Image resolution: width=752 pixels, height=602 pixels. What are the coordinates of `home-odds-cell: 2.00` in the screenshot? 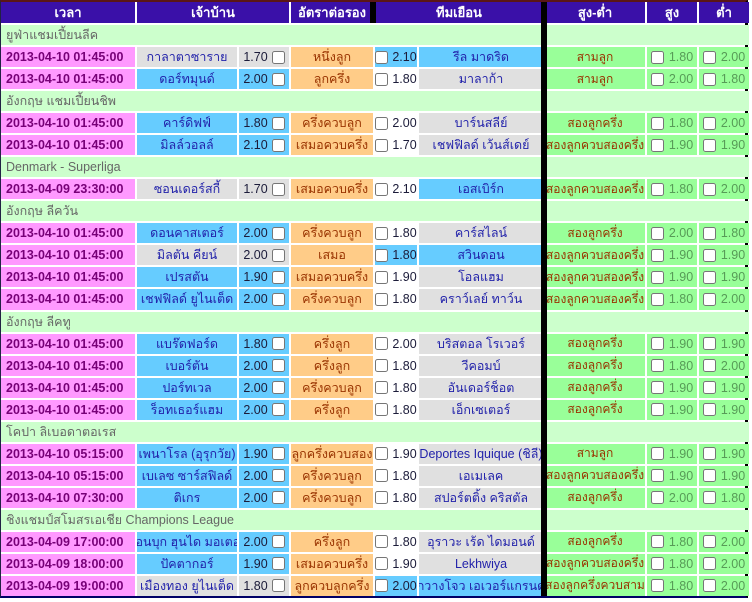 It's located at (264, 475).